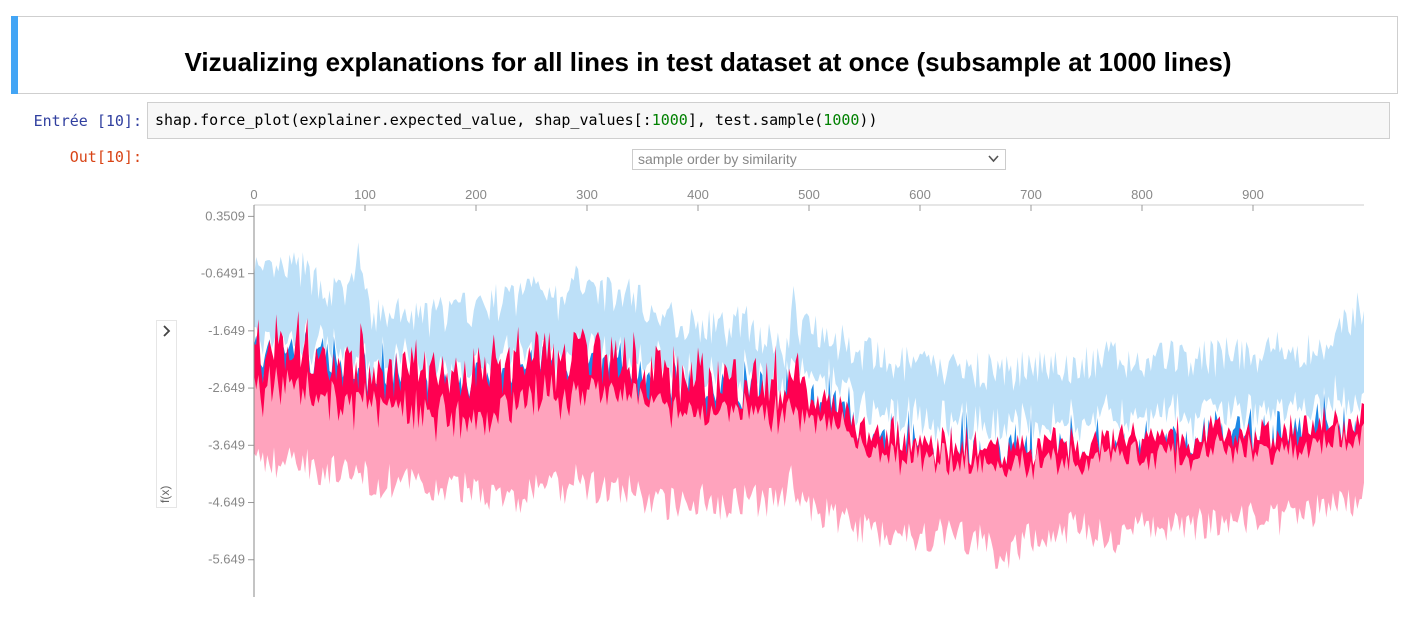 Image resolution: width=1411 pixels, height=631 pixels. Describe the element at coordinates (167, 331) in the screenshot. I see `chevron-right-icon` at that location.